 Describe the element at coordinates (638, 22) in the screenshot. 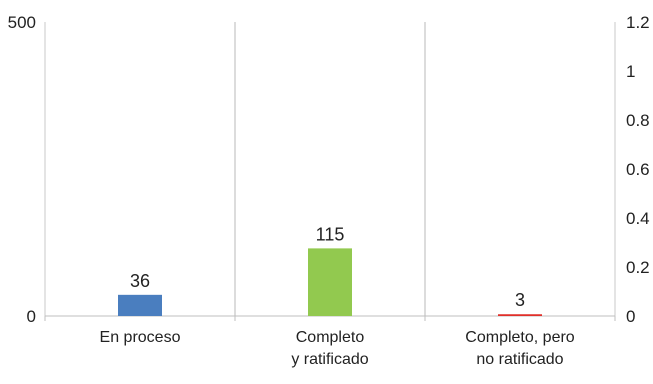

I see `y2-tick-label: 1.2` at that location.